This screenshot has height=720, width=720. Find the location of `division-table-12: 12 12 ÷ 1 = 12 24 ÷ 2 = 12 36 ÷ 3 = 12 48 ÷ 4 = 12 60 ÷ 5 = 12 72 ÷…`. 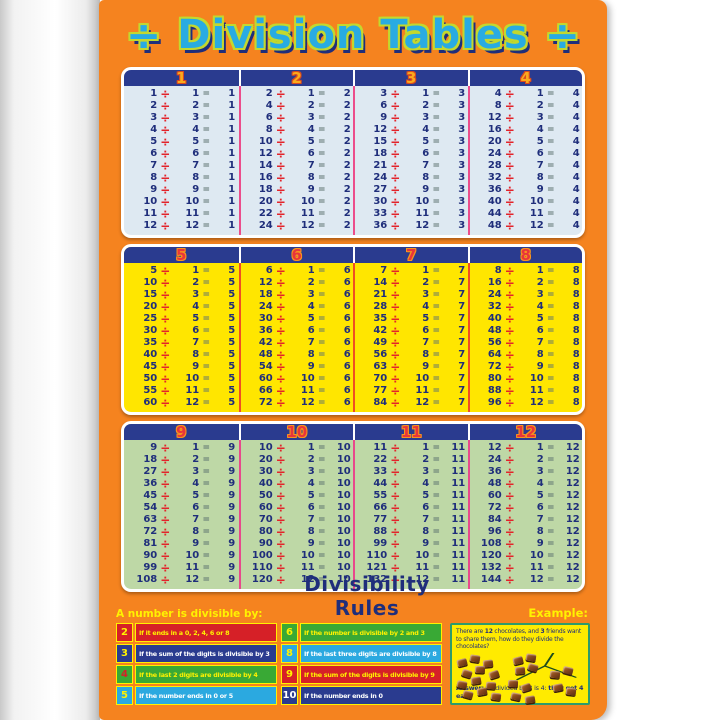

division-table-12: 12 12 ÷ 1 = 12 24 ÷ 2 = 12 36 ÷ 3 = 12 48 ÷ 4 = 12 60 ÷ 5 = 12 72 ÷… is located at coordinates (525, 506).